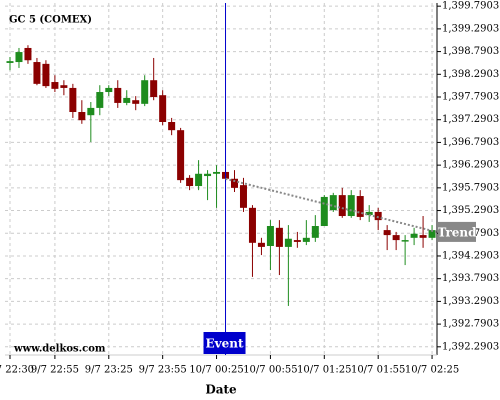  I want to click on y-tick-label: 1,399.2903, so click(470, 28).